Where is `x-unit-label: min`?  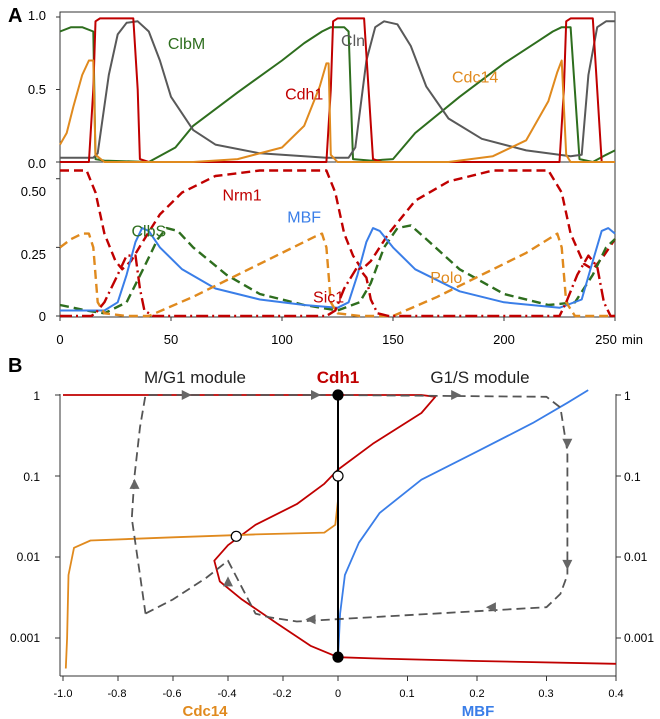 x-unit-label: min is located at coordinates (632, 339).